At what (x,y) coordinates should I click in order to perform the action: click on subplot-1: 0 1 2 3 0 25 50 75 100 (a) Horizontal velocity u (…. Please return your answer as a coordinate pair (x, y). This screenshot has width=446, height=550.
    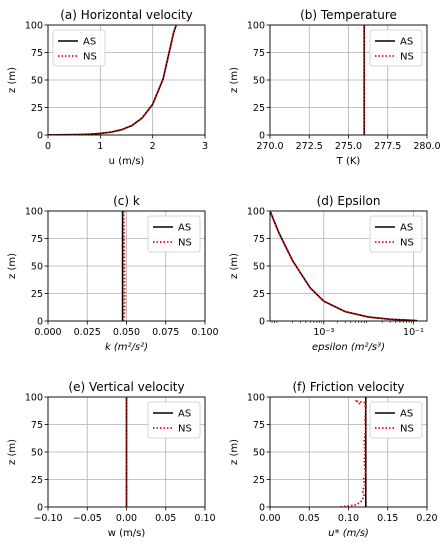
    Looking at the image, I should click on (107, 87).